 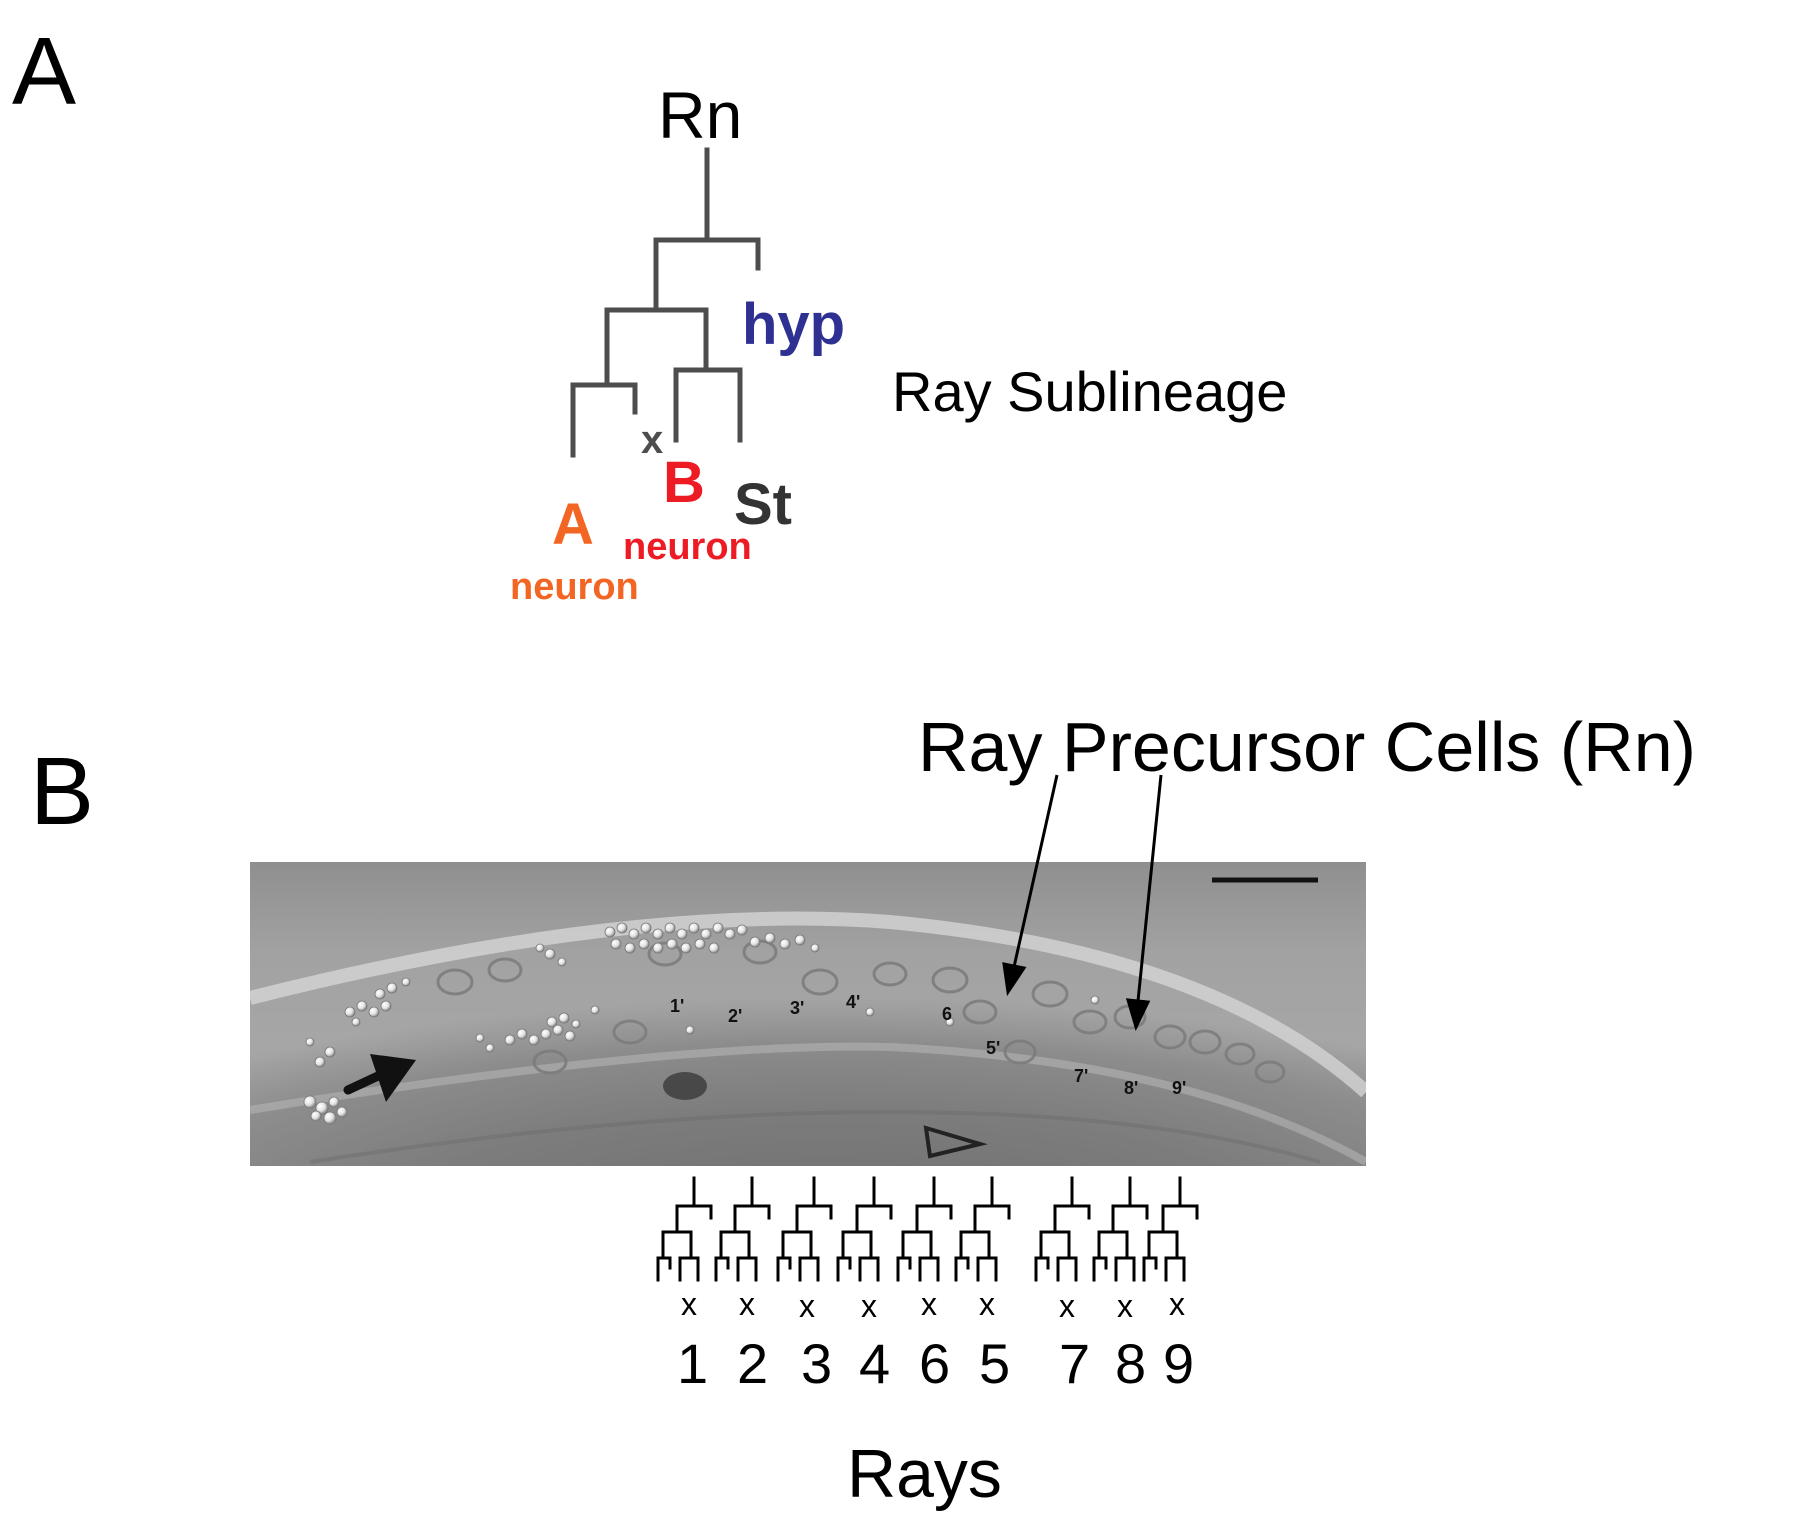 What do you see at coordinates (995, 1363) in the screenshot?
I see `ray-number: 5` at bounding box center [995, 1363].